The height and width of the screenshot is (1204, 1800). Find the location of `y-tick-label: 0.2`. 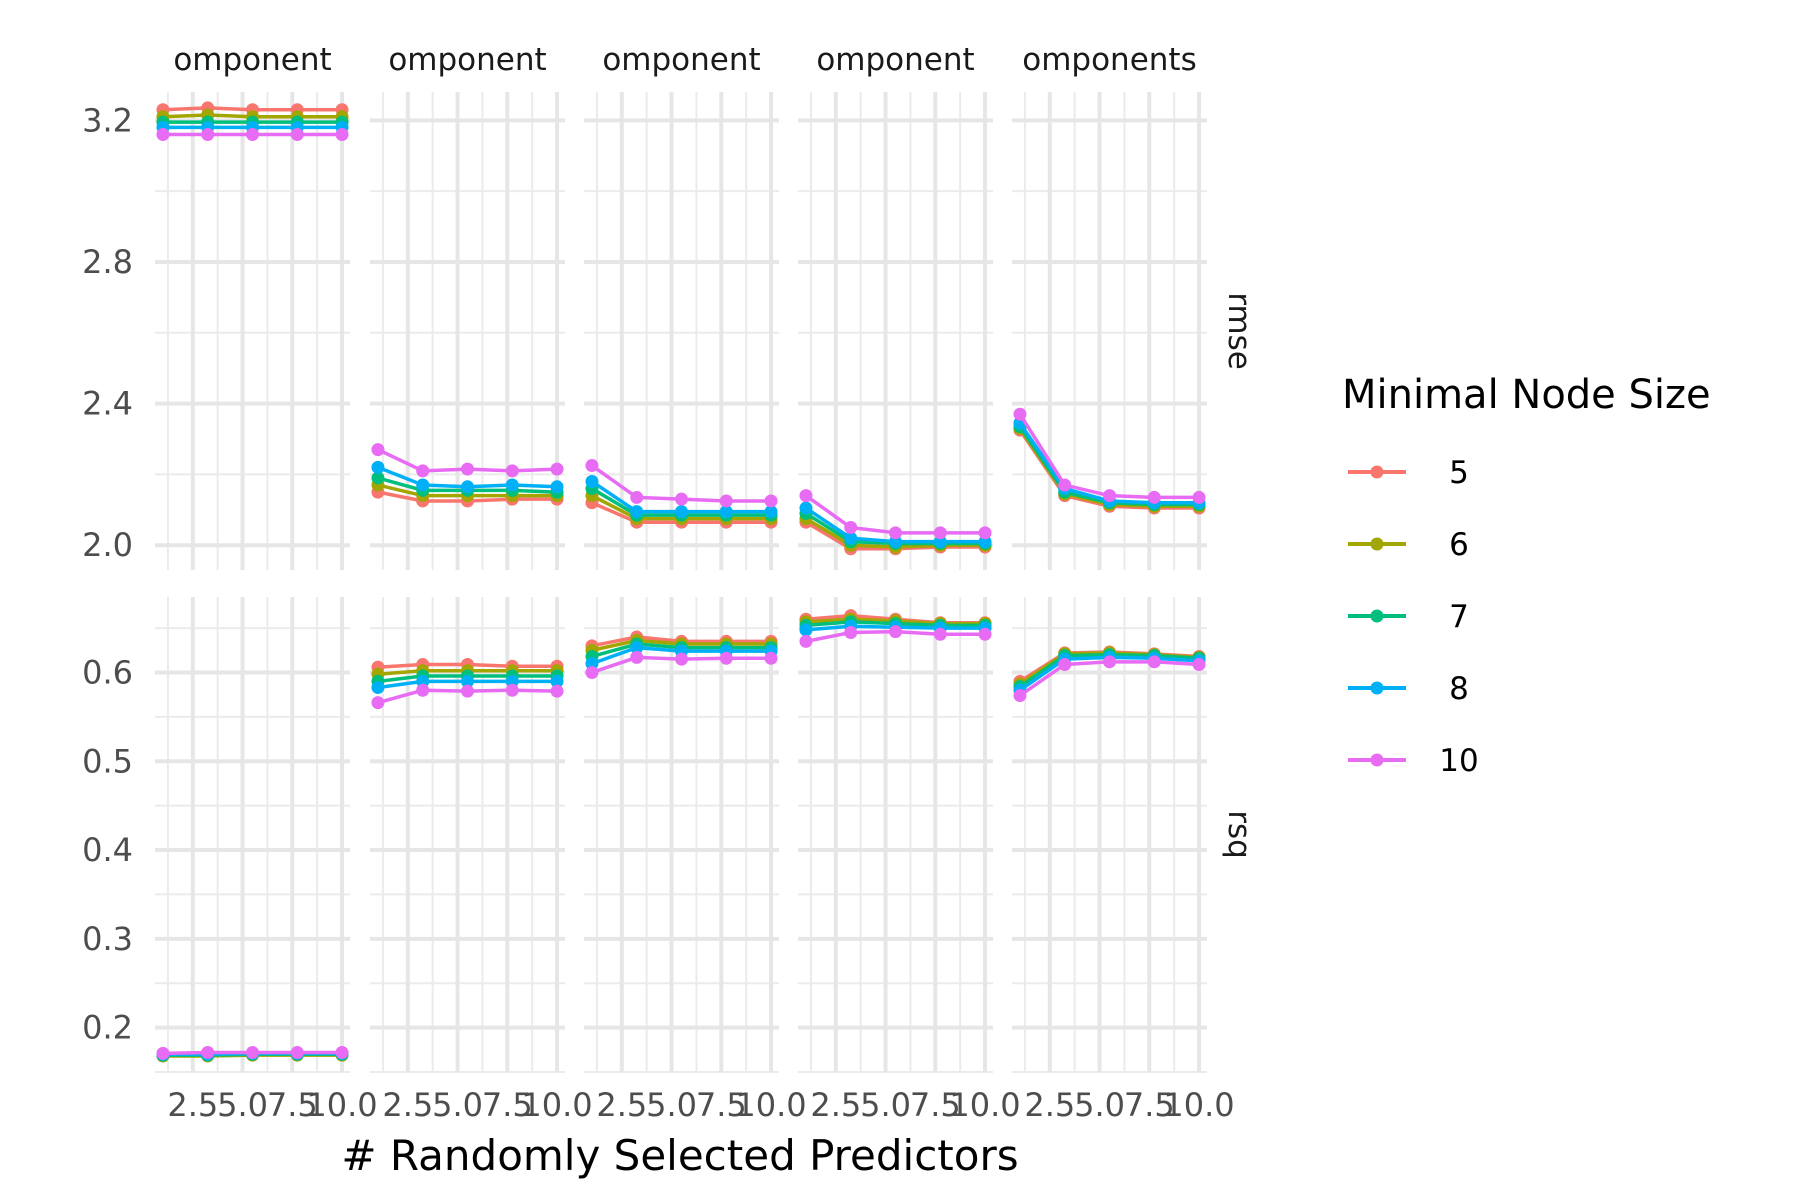

y-tick-label: 0.2 is located at coordinates (107, 1028).